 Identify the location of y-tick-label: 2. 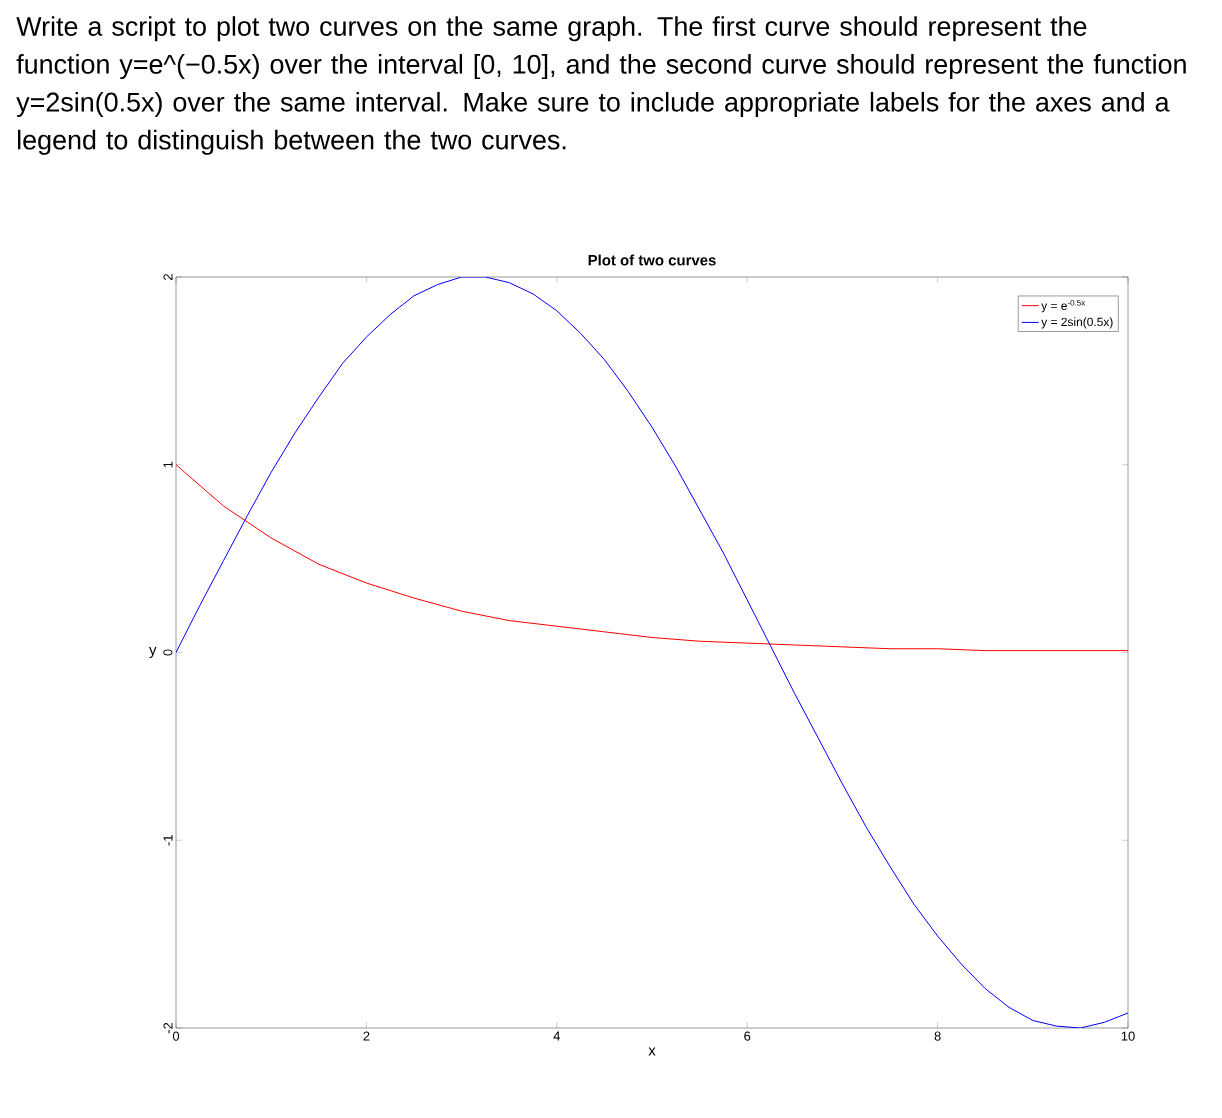
(168, 277).